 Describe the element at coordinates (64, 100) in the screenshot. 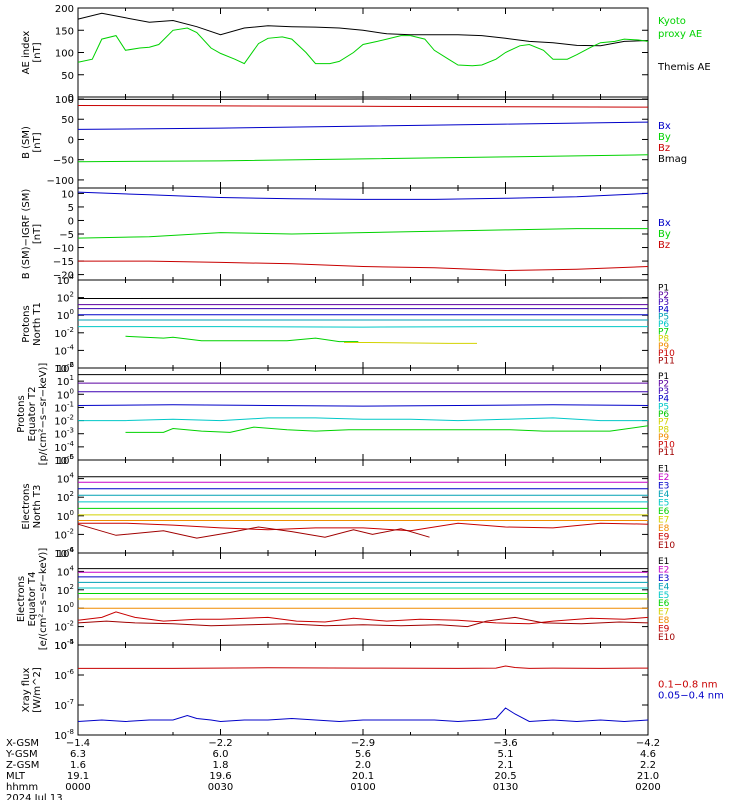

I see `y-tick-label: 100` at that location.